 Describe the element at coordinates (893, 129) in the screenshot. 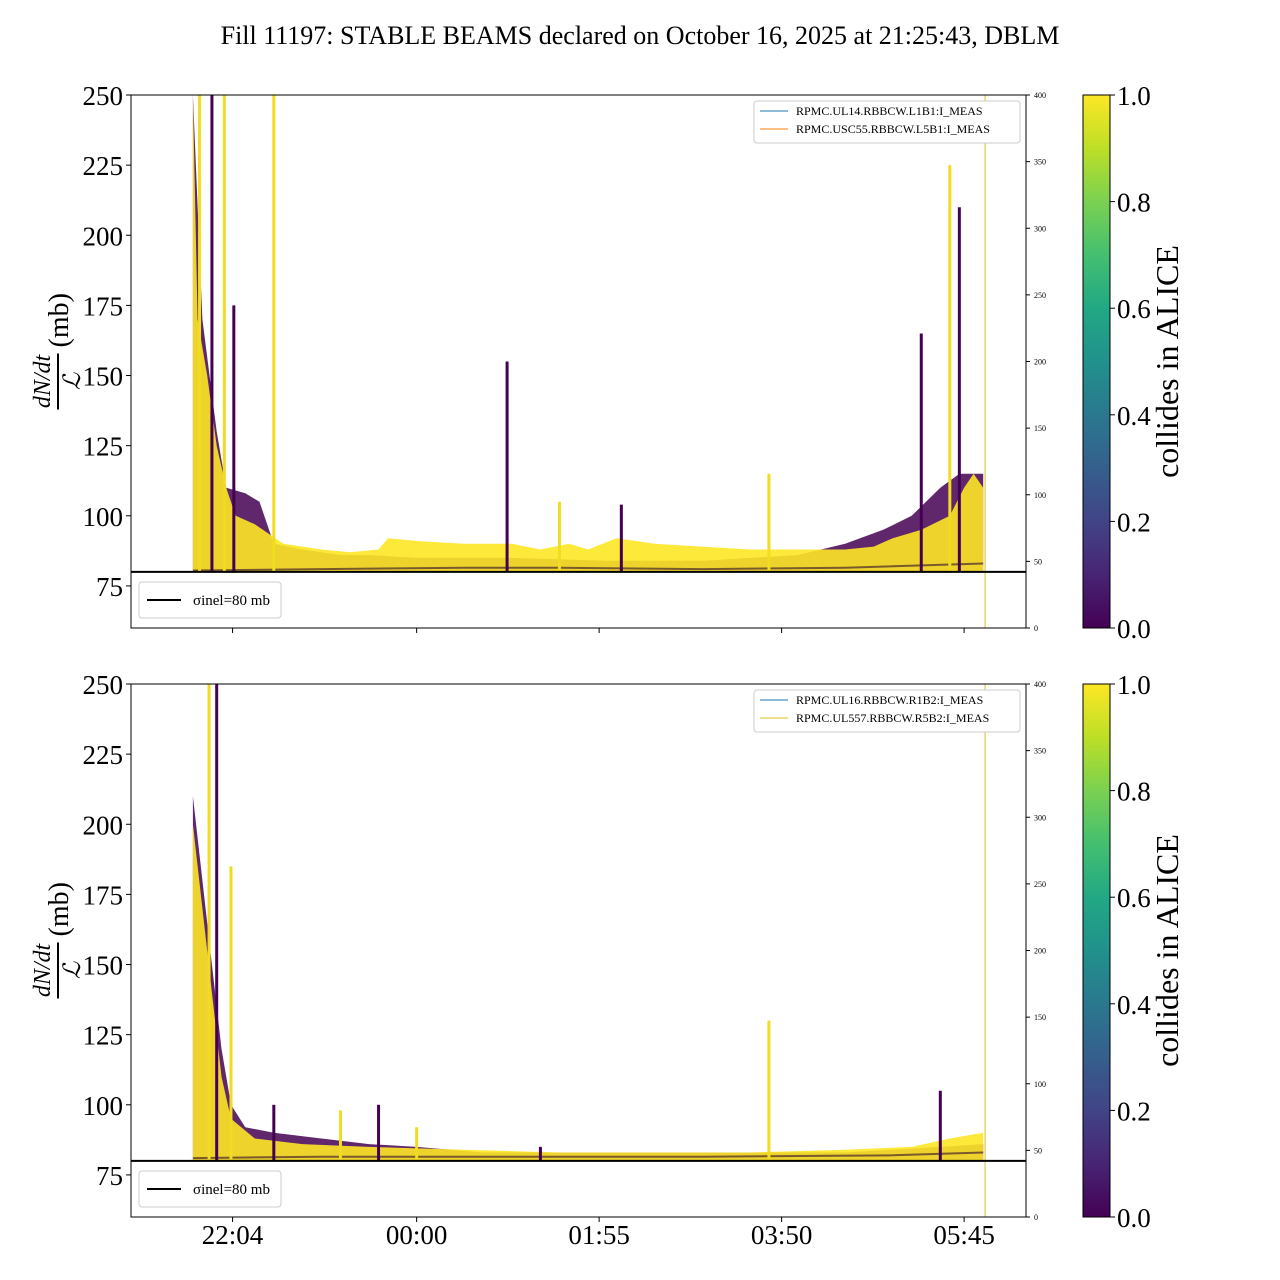

I see `legend-entry: RPMC.USC55.RBBCW.L5B1:I_MEAS` at that location.